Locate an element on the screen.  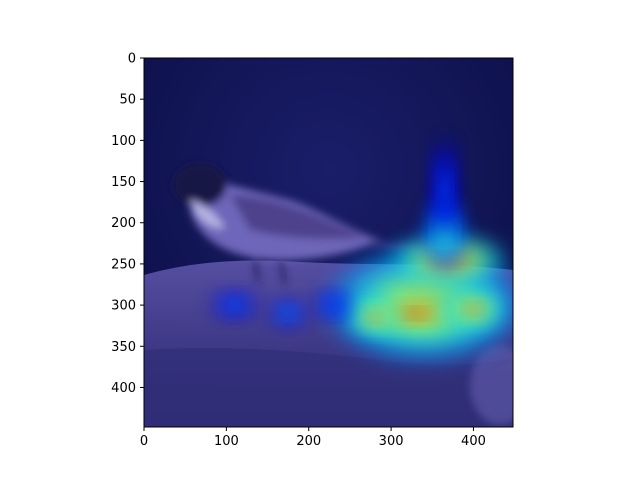
rock-lower is located at coordinates (328, 387).